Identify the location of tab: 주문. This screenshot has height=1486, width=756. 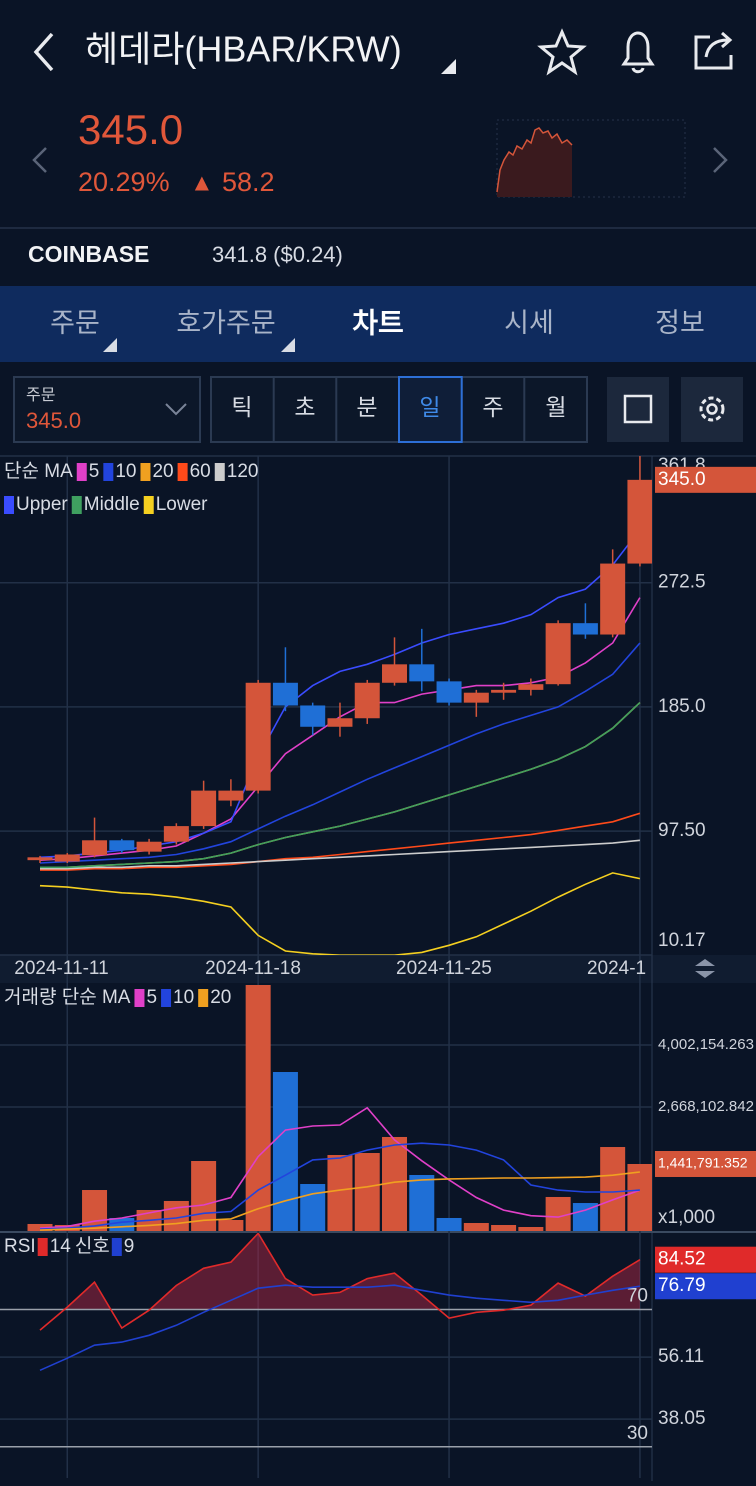
(75, 323).